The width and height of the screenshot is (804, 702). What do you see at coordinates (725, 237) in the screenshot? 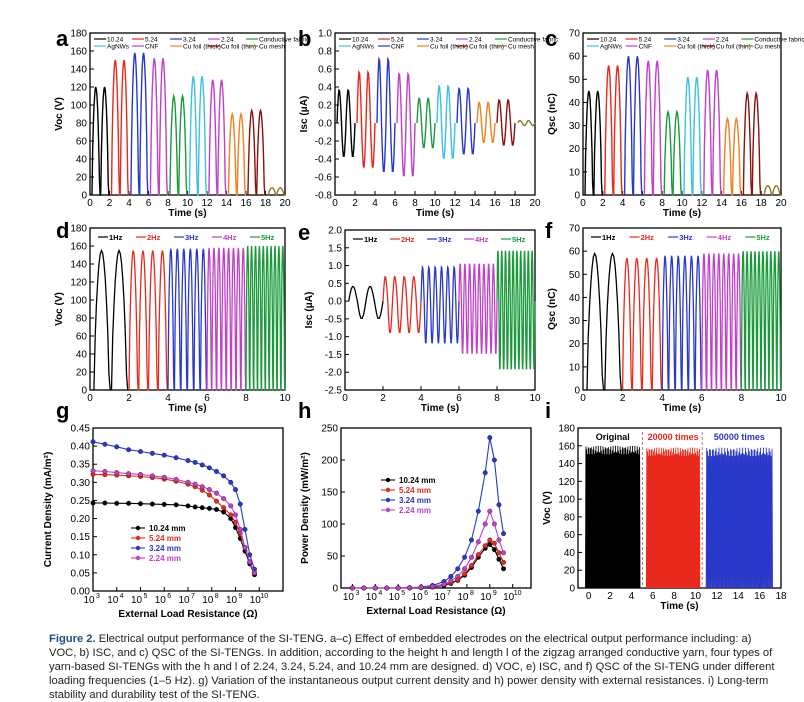
I see `legend-label: 4Hz` at bounding box center [725, 237].